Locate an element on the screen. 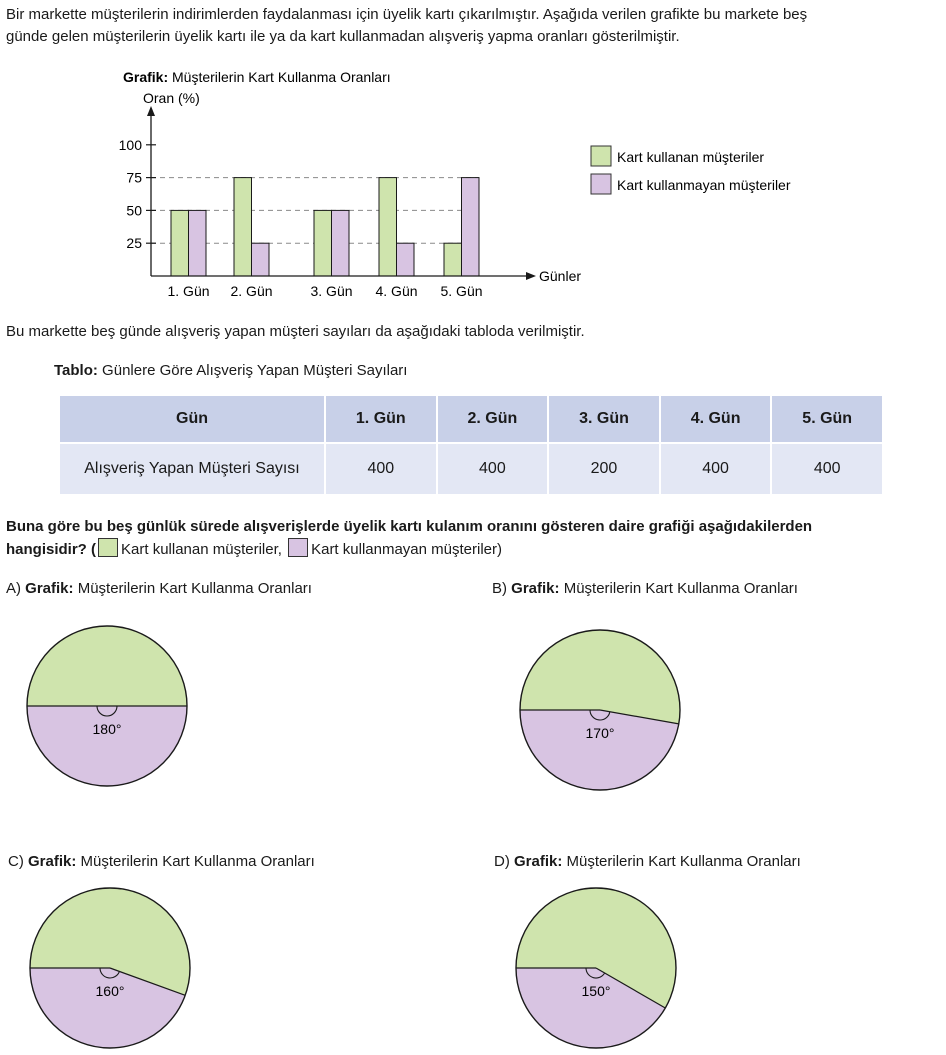  table-header-cell: 5. Gün is located at coordinates (827, 419).